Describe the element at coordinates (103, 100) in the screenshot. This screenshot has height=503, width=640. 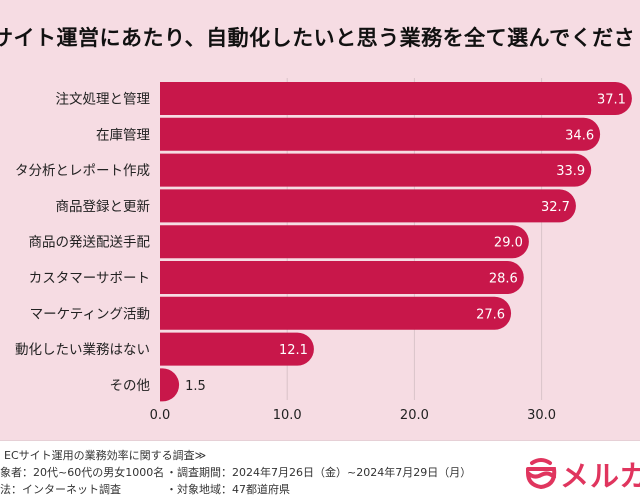
I see `category-label: 注文処理と管理` at that location.